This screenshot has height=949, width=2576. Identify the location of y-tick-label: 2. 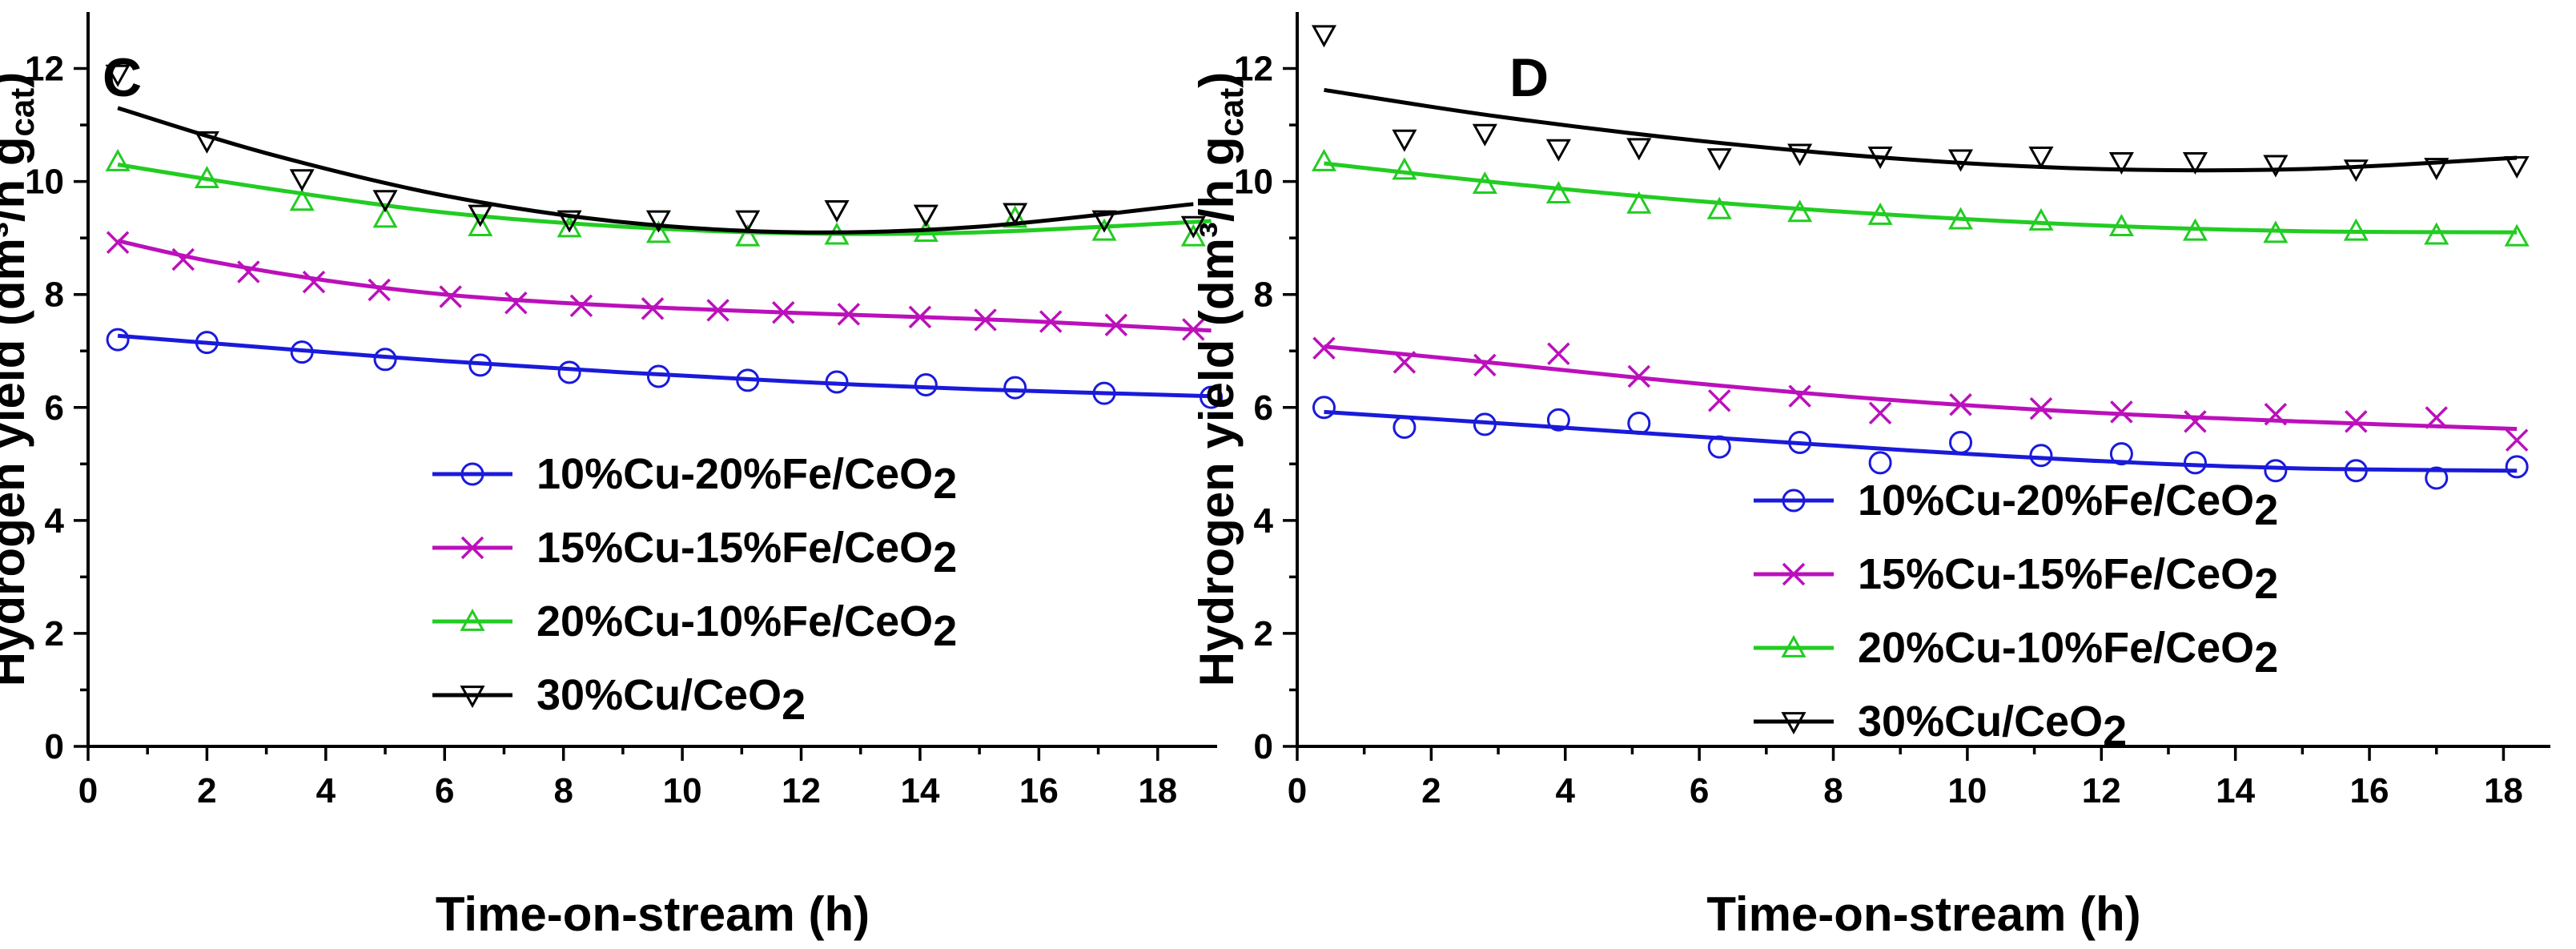
(54, 634).